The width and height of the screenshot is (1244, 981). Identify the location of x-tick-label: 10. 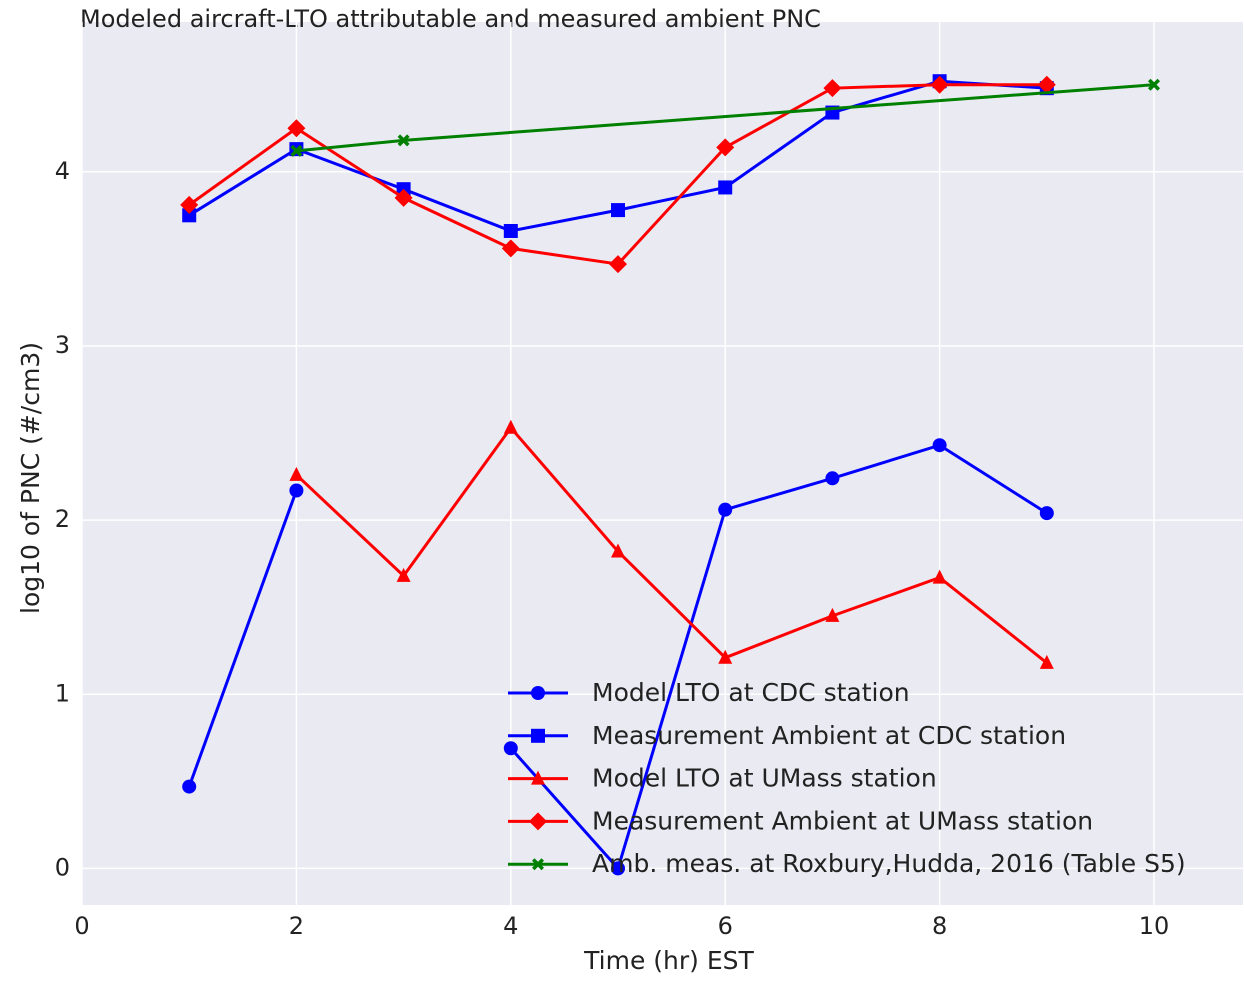
(1154, 926).